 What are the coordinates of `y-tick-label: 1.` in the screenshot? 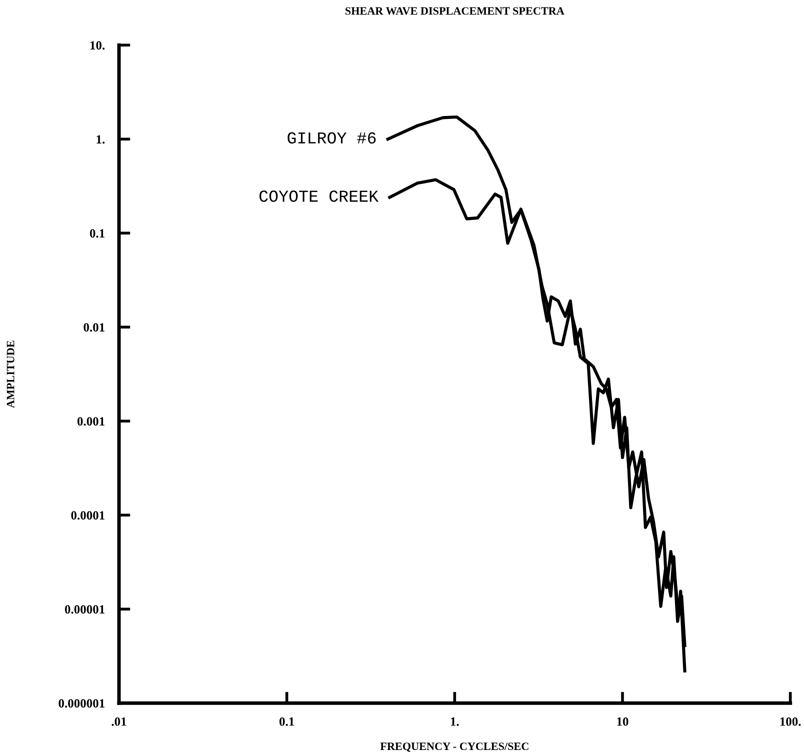 It's located at (100, 139).